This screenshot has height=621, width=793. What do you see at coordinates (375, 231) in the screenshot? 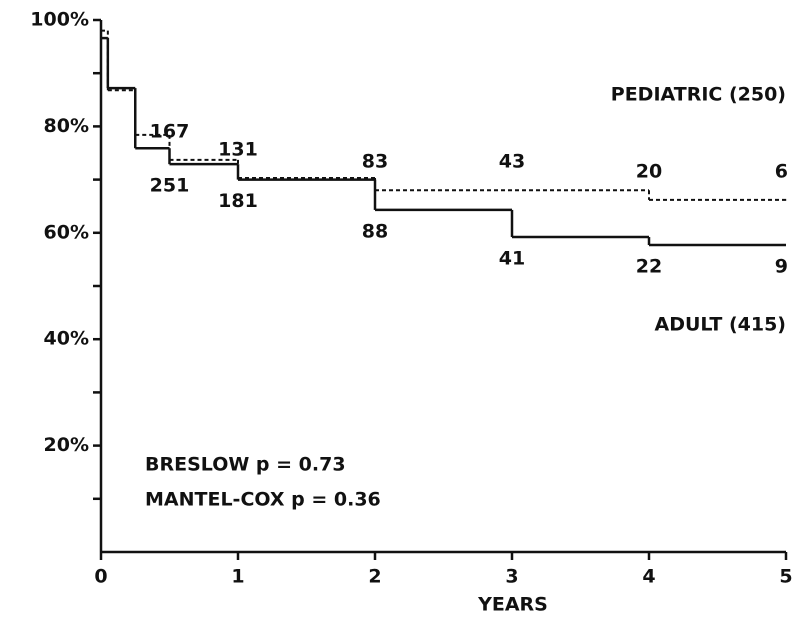
I see `at-risk-label: 88` at bounding box center [375, 231].